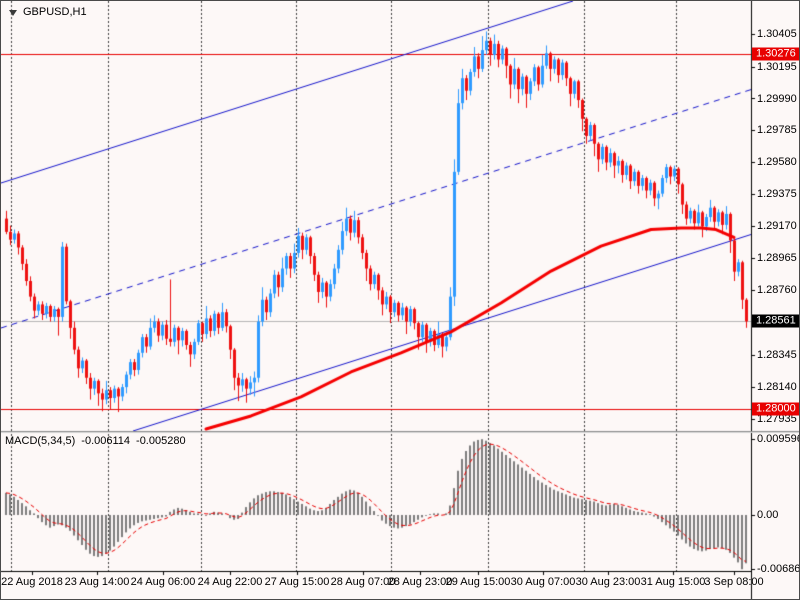 The image size is (800, 600). Describe the element at coordinates (55, 12) in the screenshot. I see `symbol-period-label: GBPUSD,H1` at that location.